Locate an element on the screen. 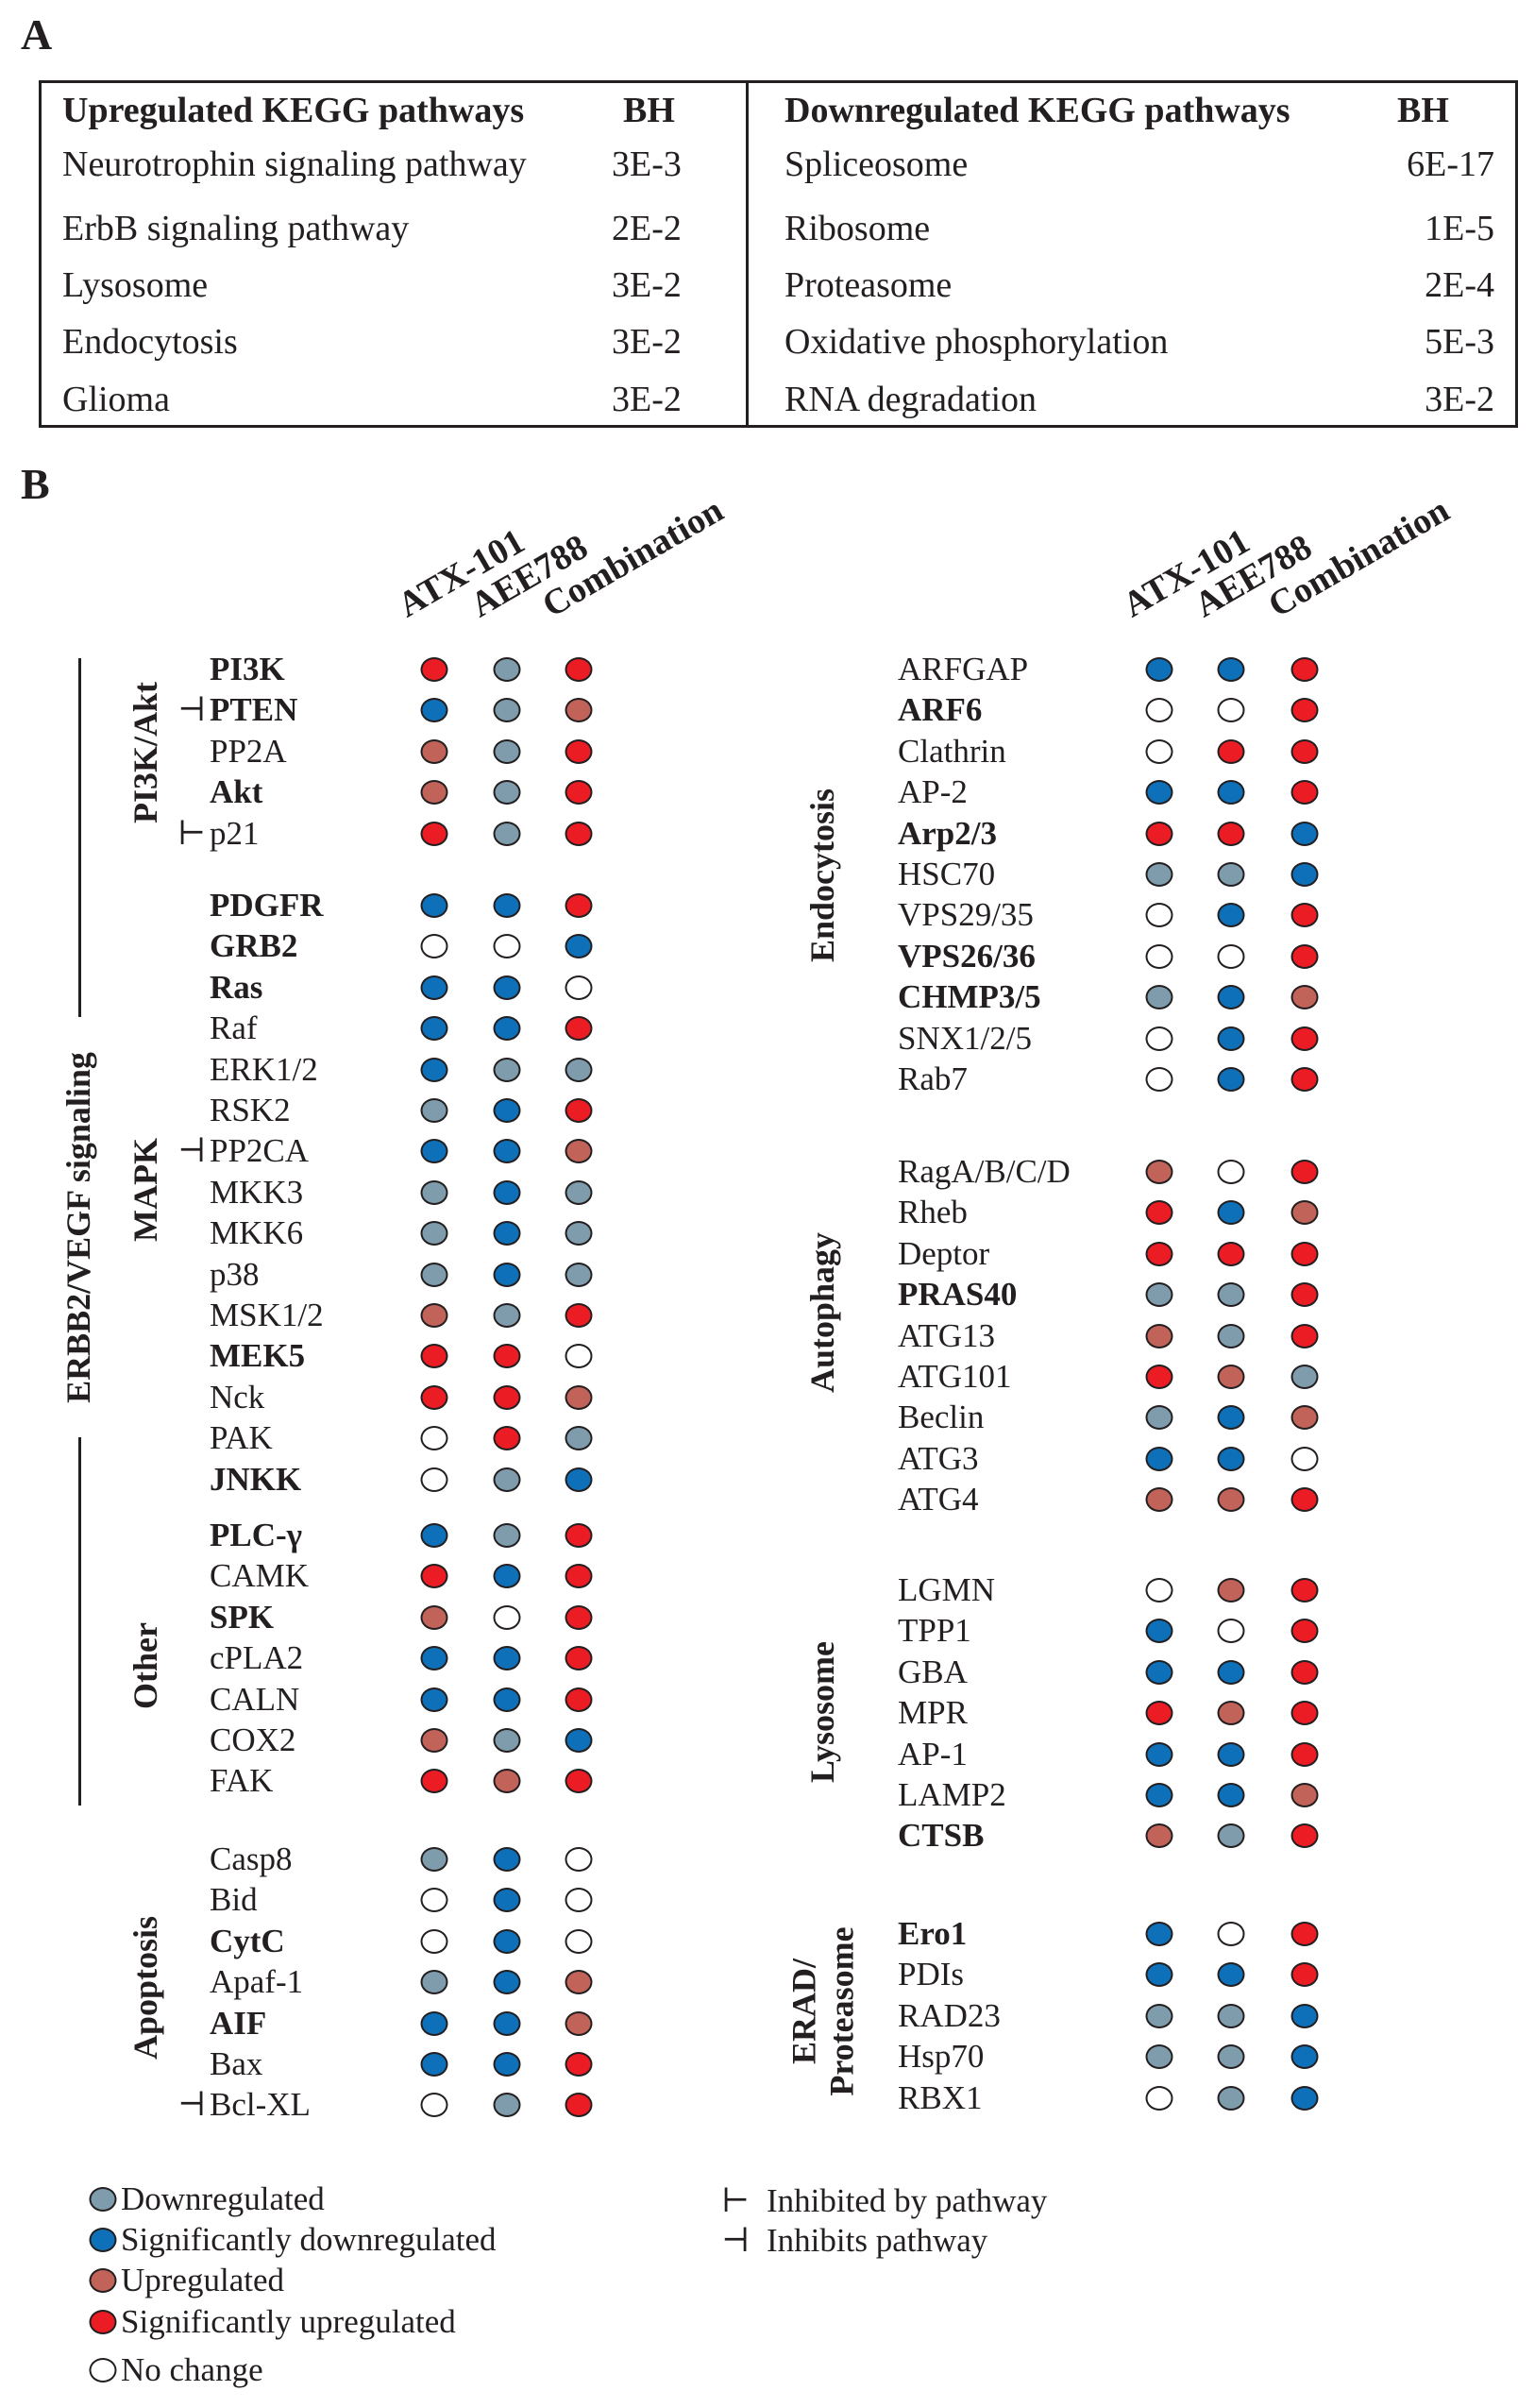  super-group-line-top is located at coordinates (80, 837).